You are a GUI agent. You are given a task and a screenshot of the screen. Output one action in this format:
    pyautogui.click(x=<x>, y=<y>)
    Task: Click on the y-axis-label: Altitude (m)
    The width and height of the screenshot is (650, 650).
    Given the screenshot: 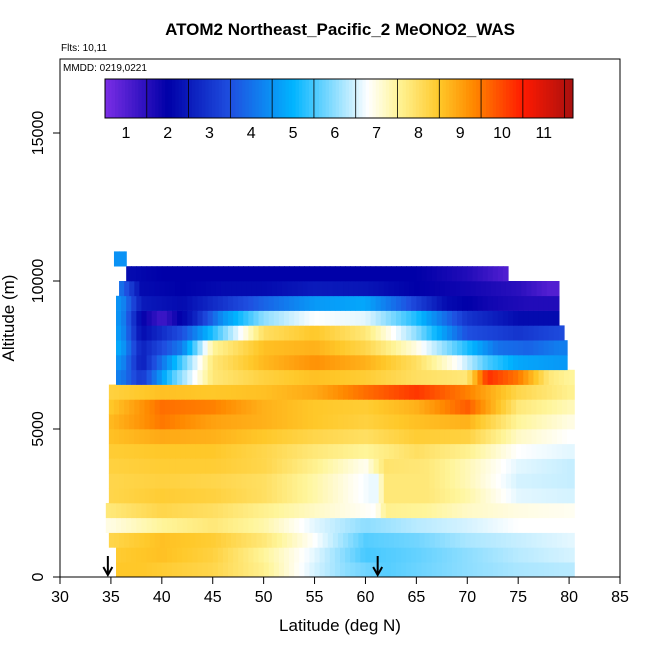 What is the action you would take?
    pyautogui.click(x=9, y=318)
    